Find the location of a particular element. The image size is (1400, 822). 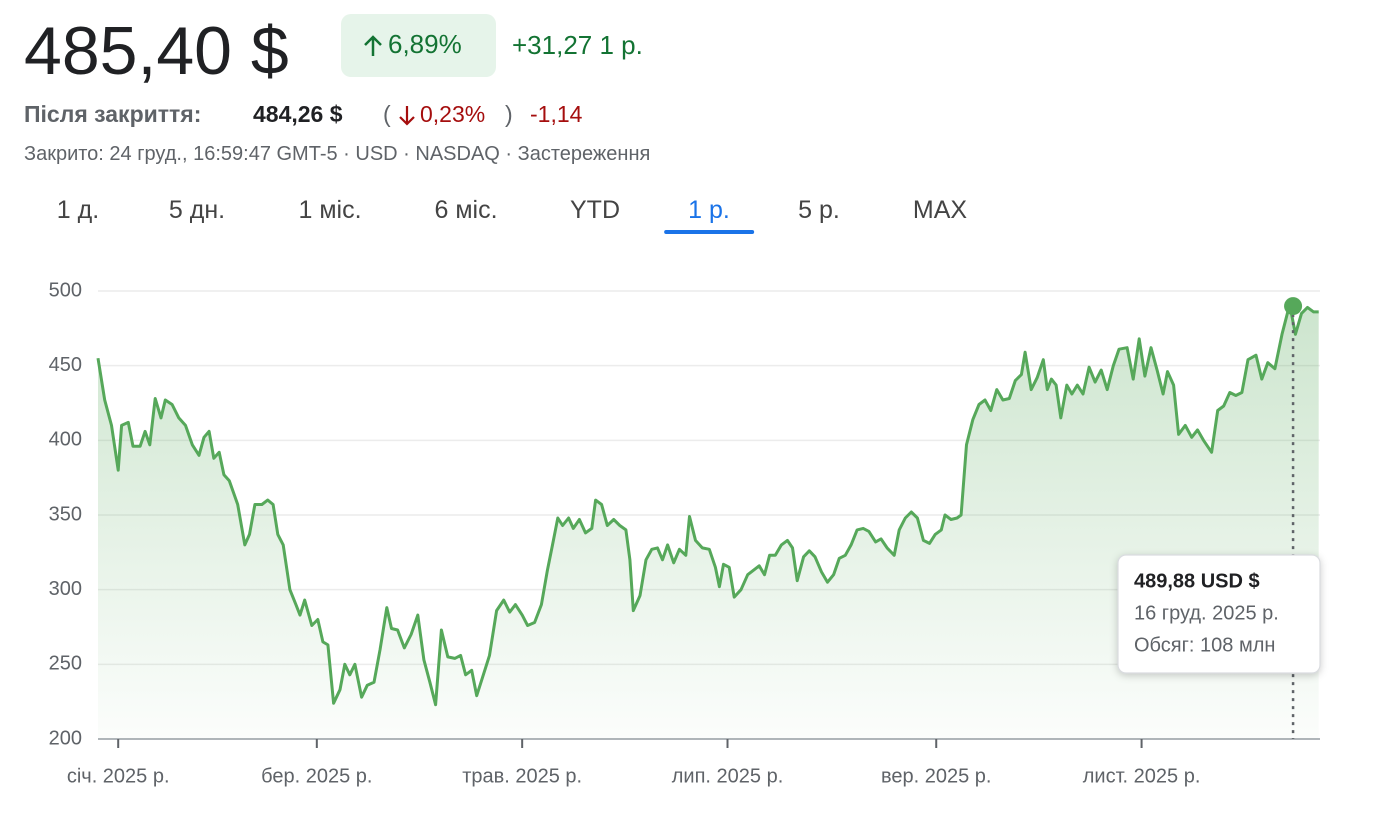

range-tab: MAX is located at coordinates (940, 210).